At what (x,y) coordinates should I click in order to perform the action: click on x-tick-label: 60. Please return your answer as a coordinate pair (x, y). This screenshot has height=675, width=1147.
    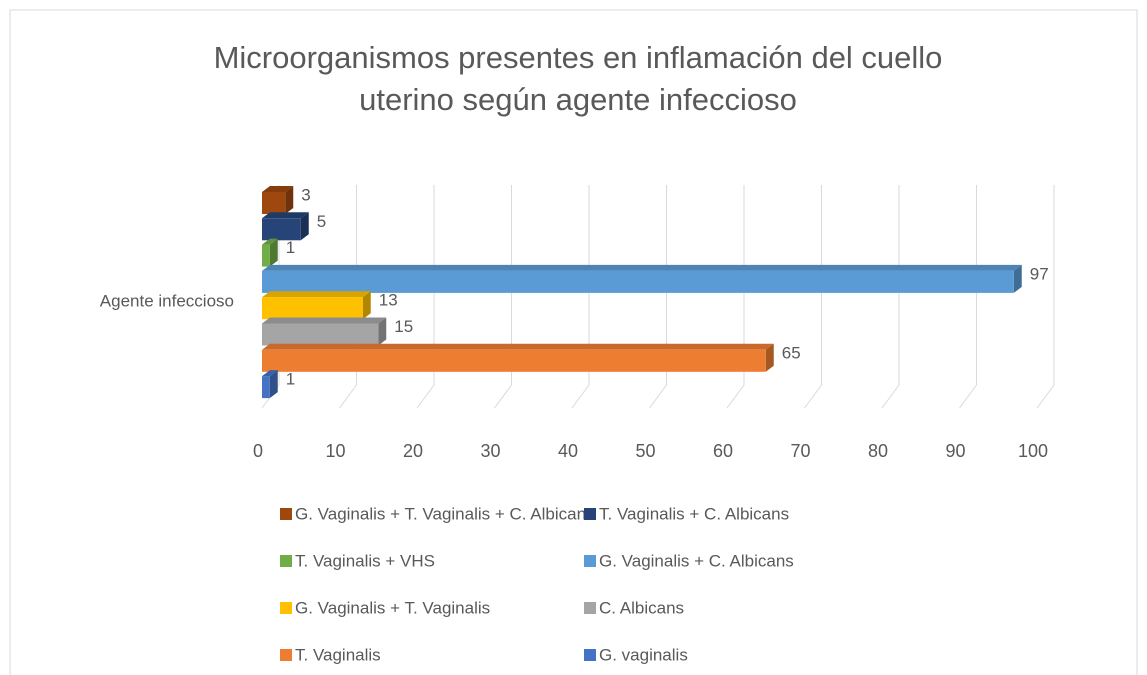
    Looking at the image, I should click on (723, 451).